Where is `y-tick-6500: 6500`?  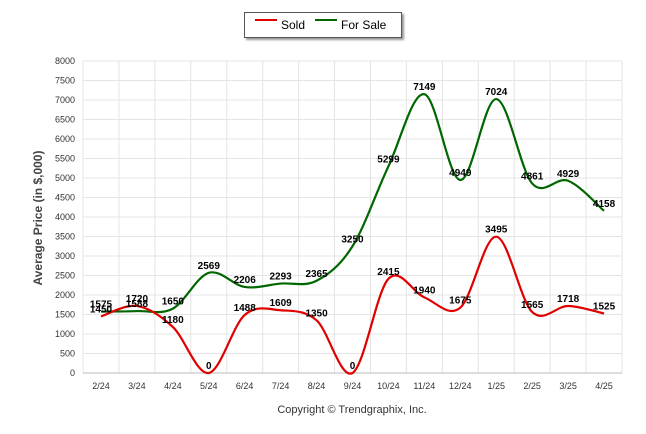 y-tick-6500: 6500 is located at coordinates (65, 120).